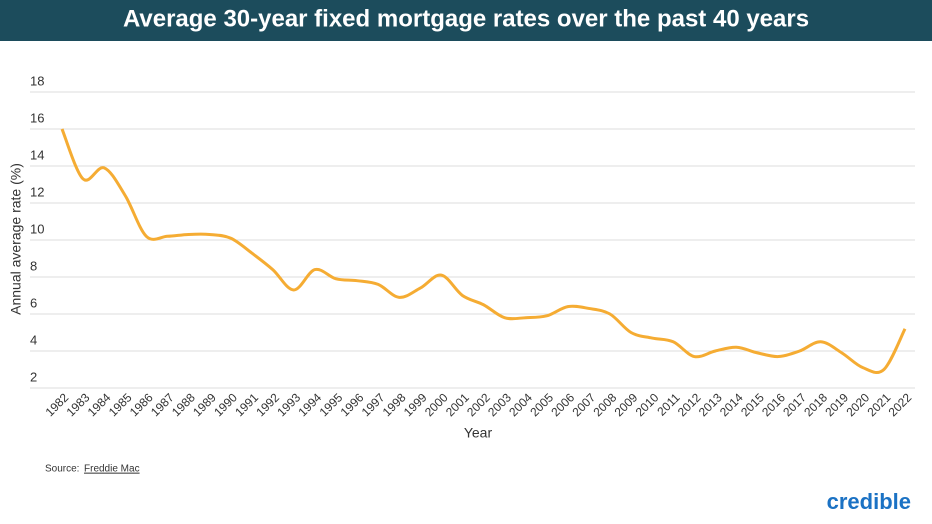 This screenshot has width=932, height=524. What do you see at coordinates (112, 469) in the screenshot?
I see `source-link: Freddie Mac` at bounding box center [112, 469].